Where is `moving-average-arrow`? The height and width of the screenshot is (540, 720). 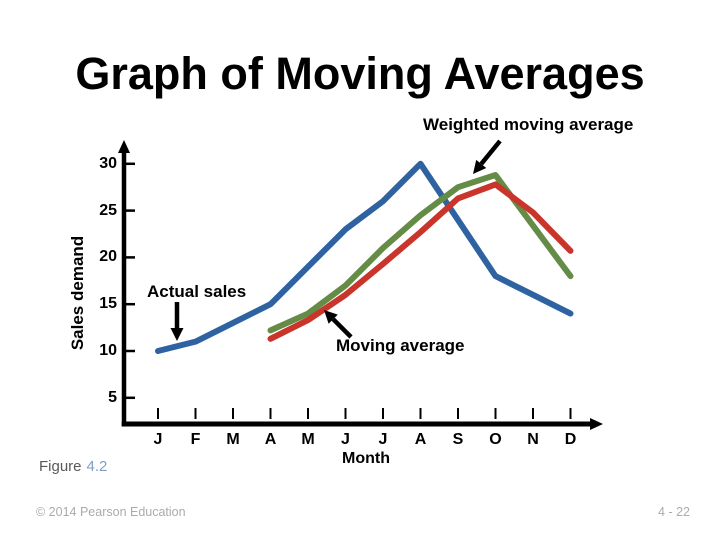
moving-average-arrow is located at coordinates (338, 324).